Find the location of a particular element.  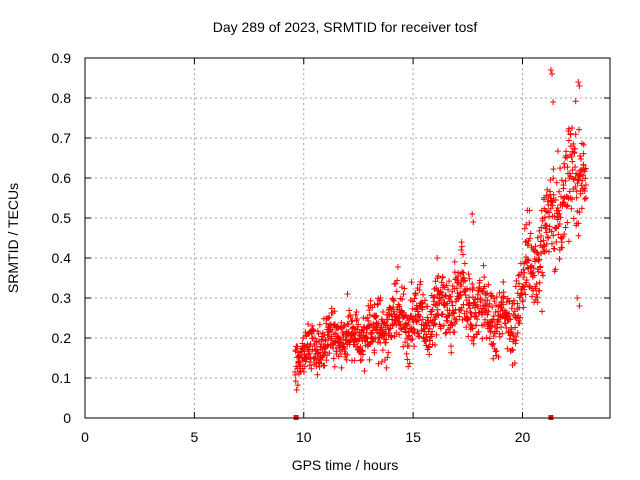

y-tick-label: 0.2 is located at coordinates (62, 338).